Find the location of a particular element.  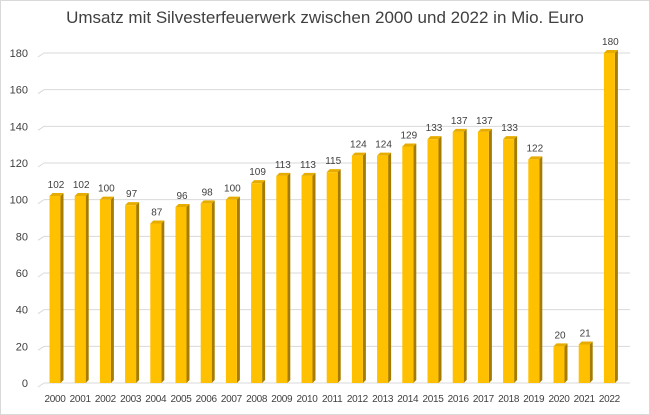

data-label: 180 is located at coordinates (610, 42).